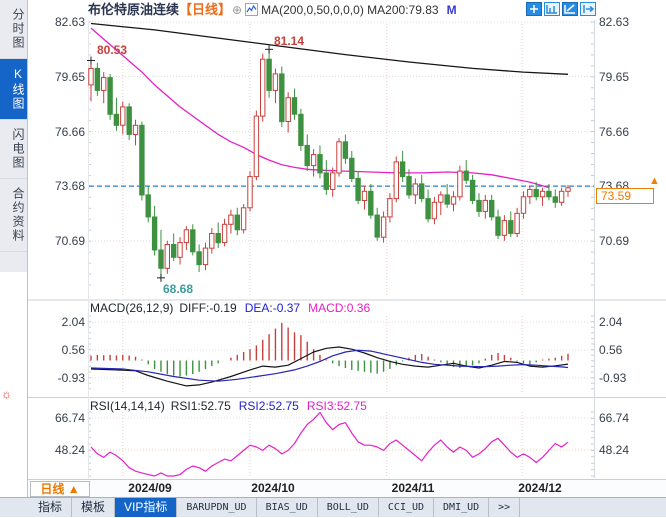  What do you see at coordinates (614, 240) in the screenshot?
I see `price-tick-right: 70.69` at bounding box center [614, 240].